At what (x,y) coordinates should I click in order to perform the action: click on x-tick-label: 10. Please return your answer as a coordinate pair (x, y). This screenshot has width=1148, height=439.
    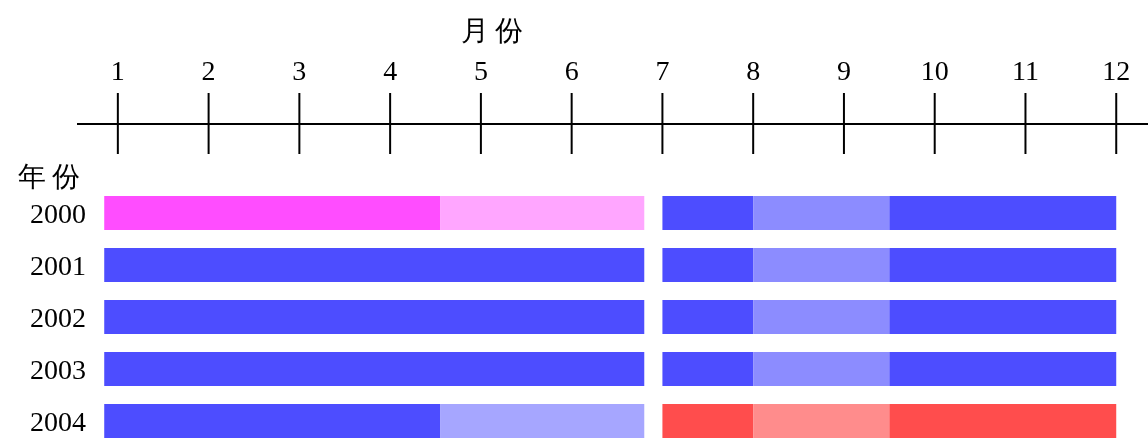
    Looking at the image, I should click on (934, 70).